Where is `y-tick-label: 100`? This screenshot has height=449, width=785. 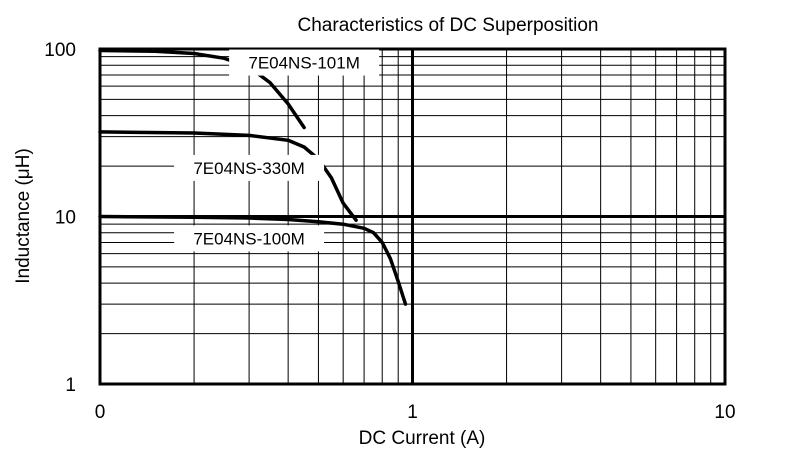 y-tick-label: 100 is located at coordinates (60, 50).